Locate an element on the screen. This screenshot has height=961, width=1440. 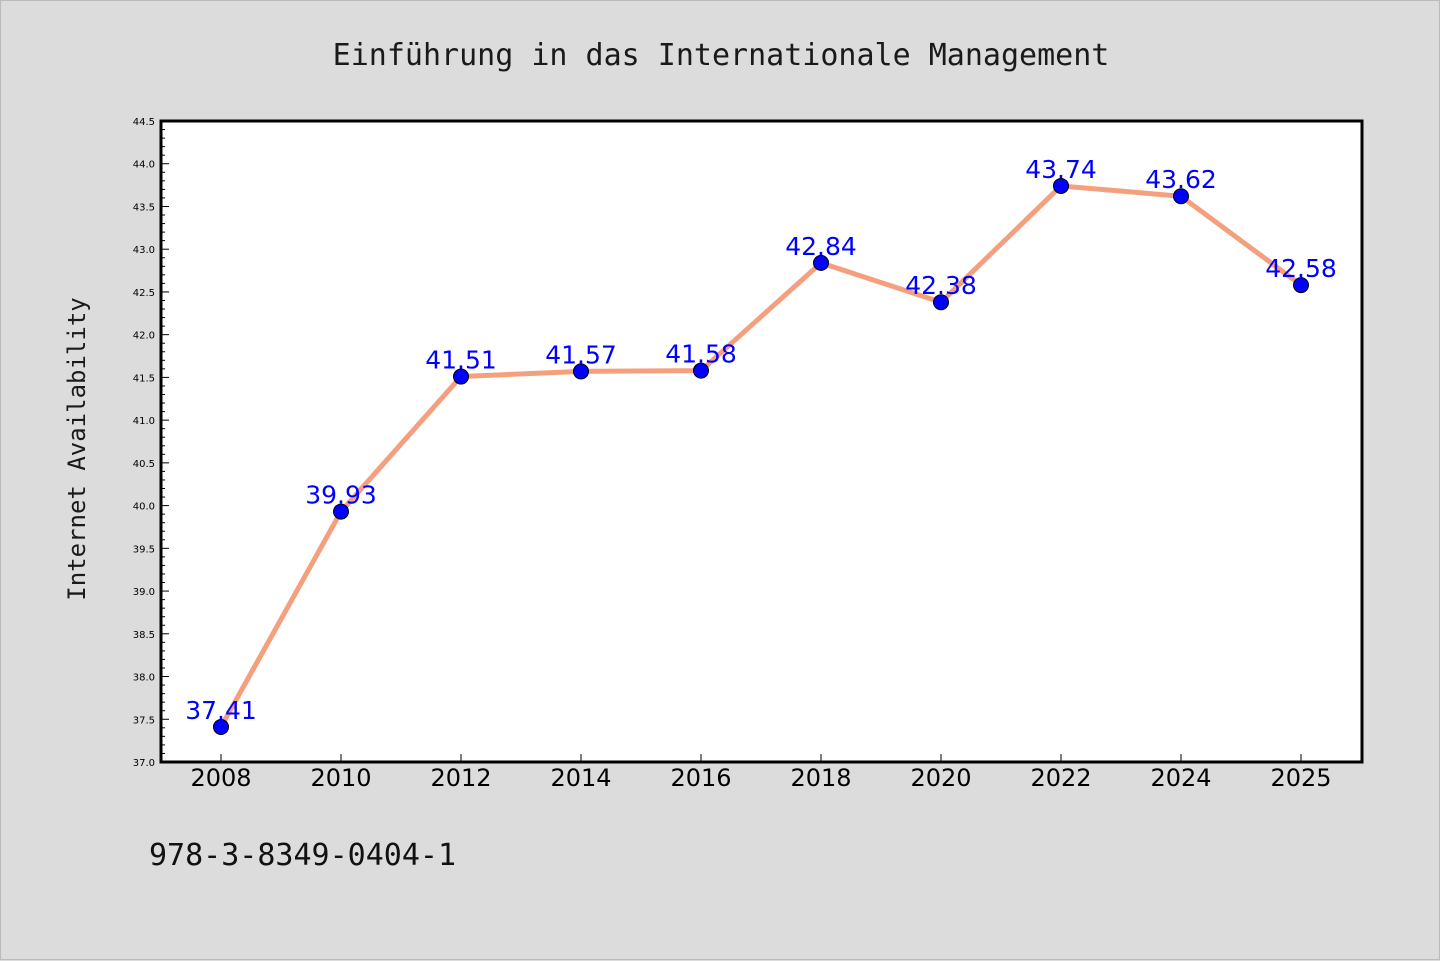
y-tick-label: 39.5 is located at coordinates (144, 549).